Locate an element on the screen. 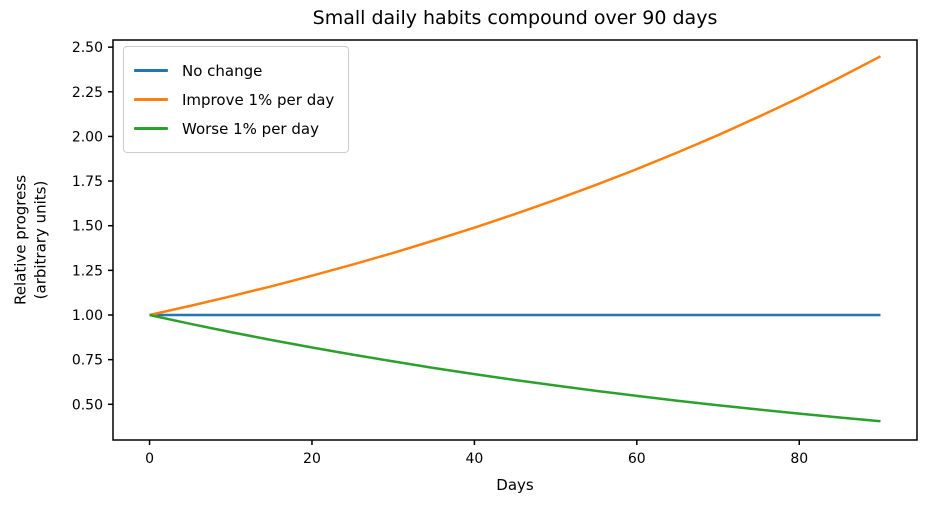 The width and height of the screenshot is (930, 510). y-tick-label: 2.25 is located at coordinates (87, 93).